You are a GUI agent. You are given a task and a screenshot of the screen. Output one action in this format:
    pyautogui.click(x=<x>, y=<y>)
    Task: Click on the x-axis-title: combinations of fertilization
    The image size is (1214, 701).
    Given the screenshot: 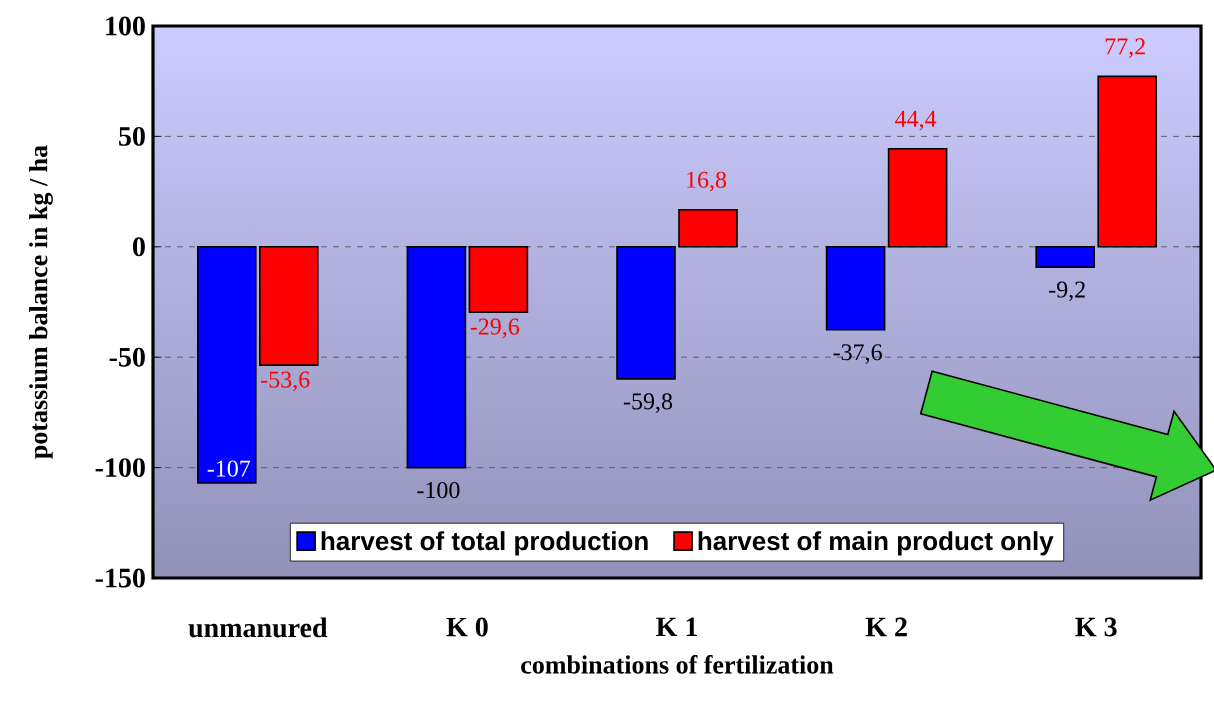 What is the action you would take?
    pyautogui.click(x=677, y=664)
    